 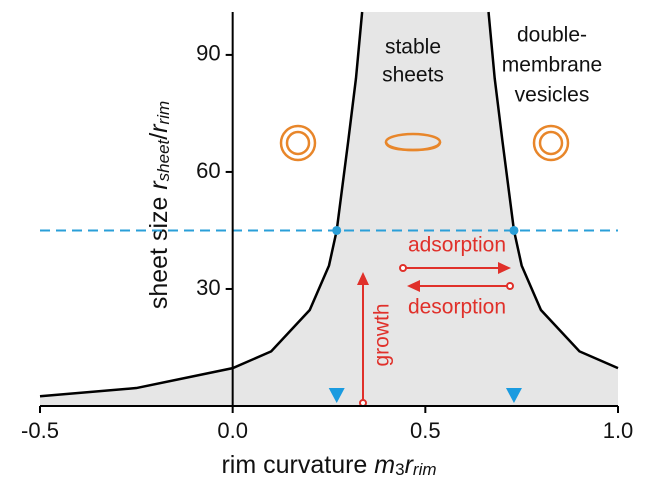 What do you see at coordinates (425, 469) in the screenshot?
I see `x-title-part: rim` at bounding box center [425, 469].